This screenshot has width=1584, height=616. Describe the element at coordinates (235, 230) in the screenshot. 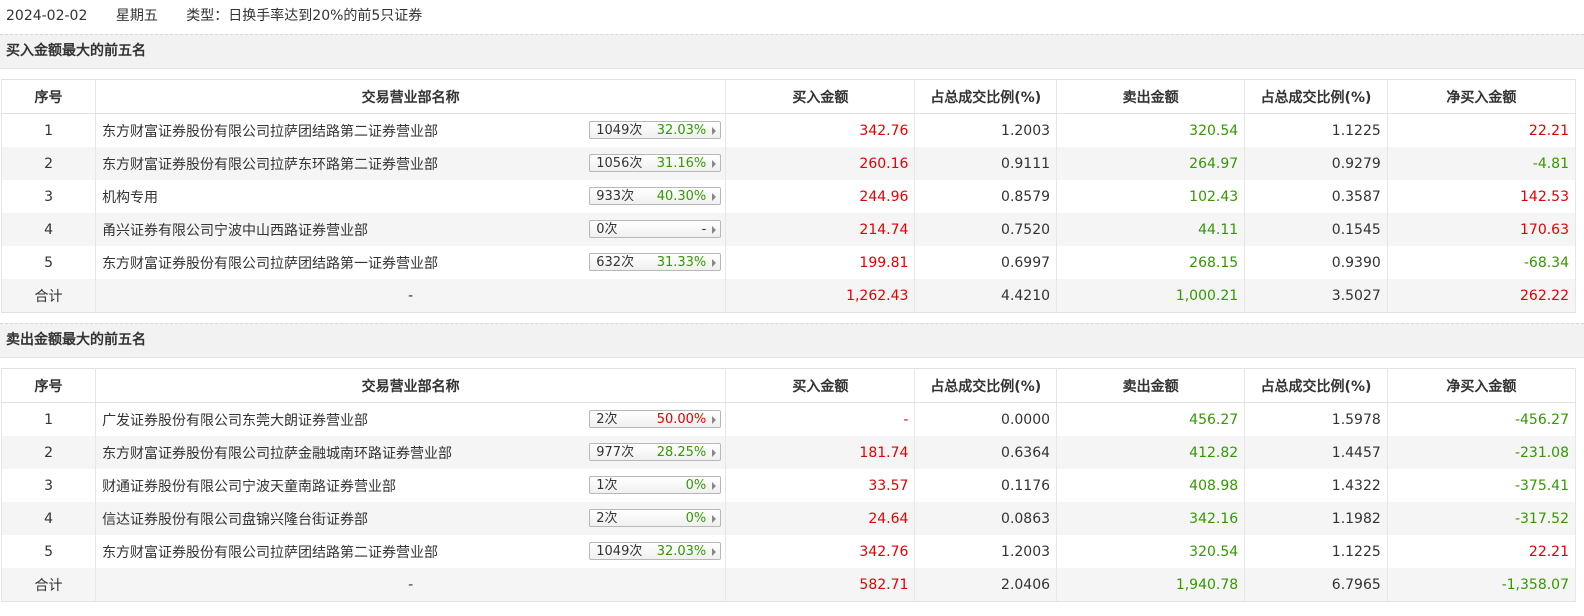

I see `broker-name: 甬兴证券有限公司宁波中山西路证券营业部` at that location.